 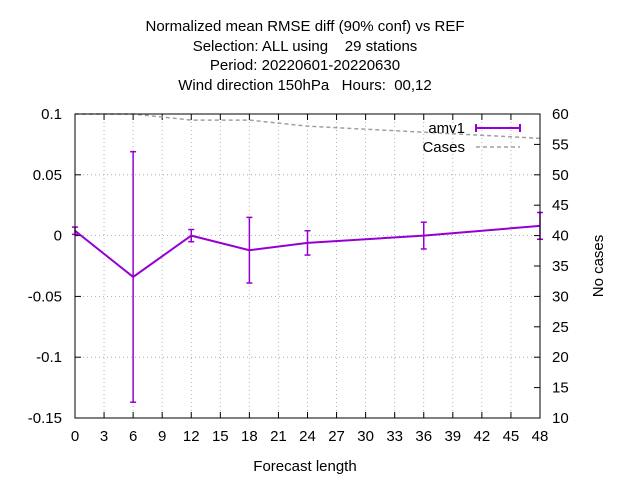 I want to click on legend: amv1 Cases, so click(x=471, y=138).